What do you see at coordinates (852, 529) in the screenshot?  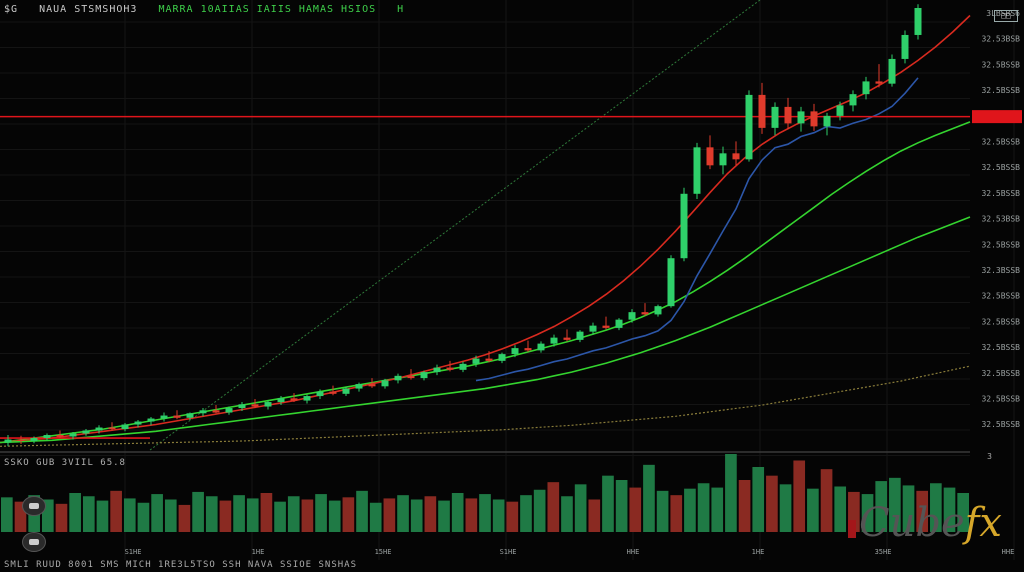 I see `volume-marker` at bounding box center [852, 529].